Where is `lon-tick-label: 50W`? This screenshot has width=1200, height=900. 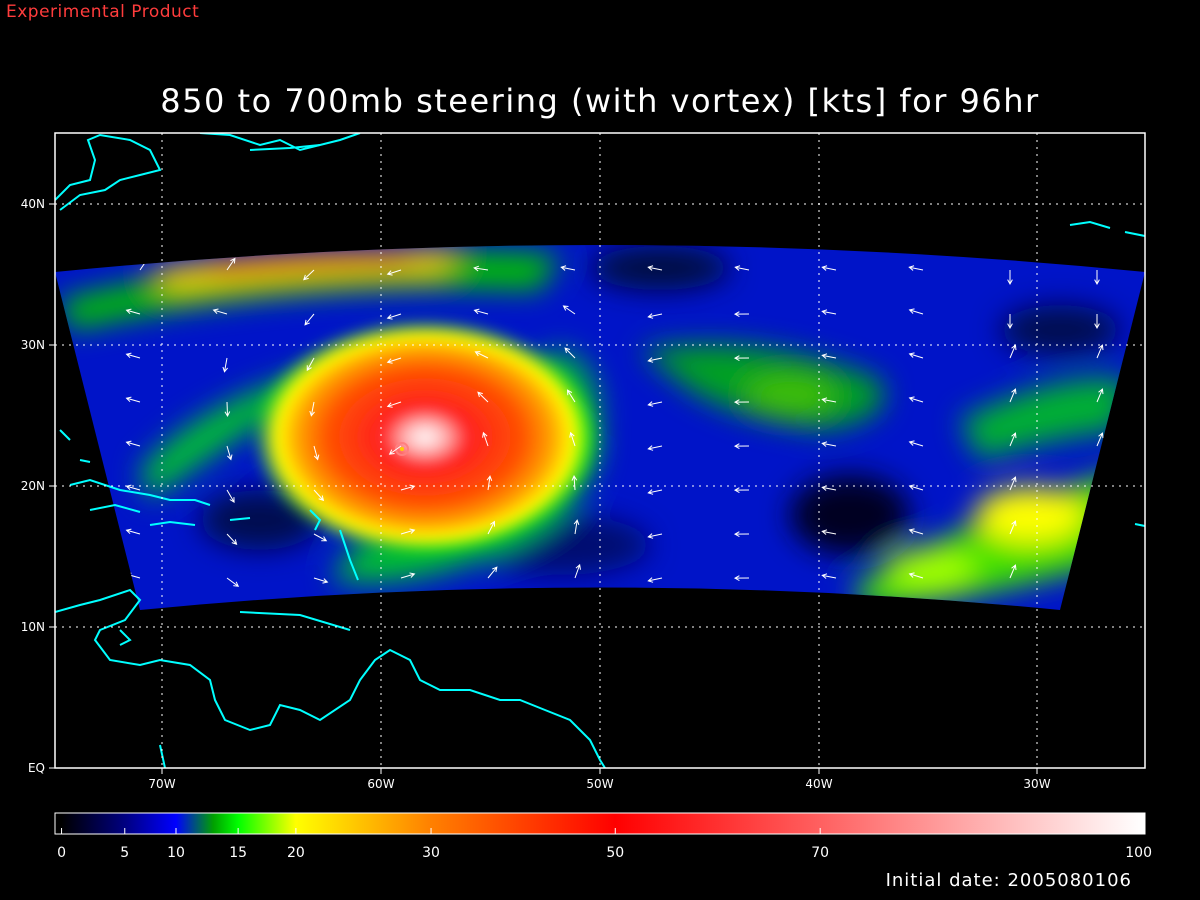
lon-tick-label: 50W is located at coordinates (599, 784).